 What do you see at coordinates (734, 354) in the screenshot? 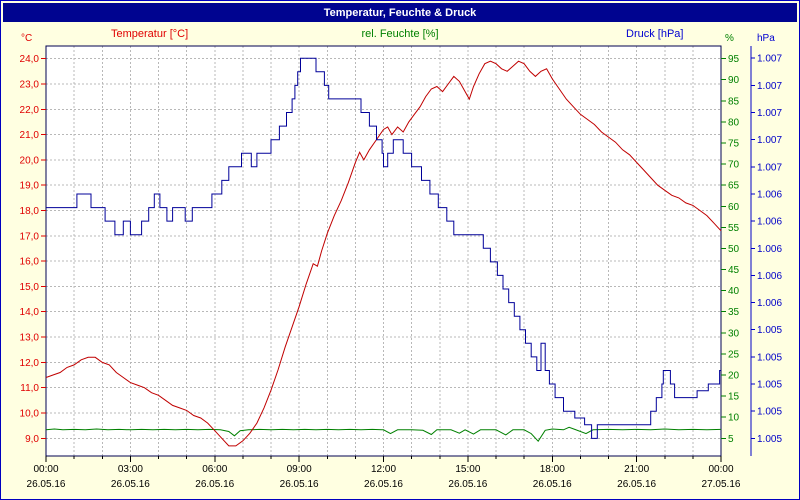
I see `humidity-tick-label: 25` at bounding box center [734, 354].